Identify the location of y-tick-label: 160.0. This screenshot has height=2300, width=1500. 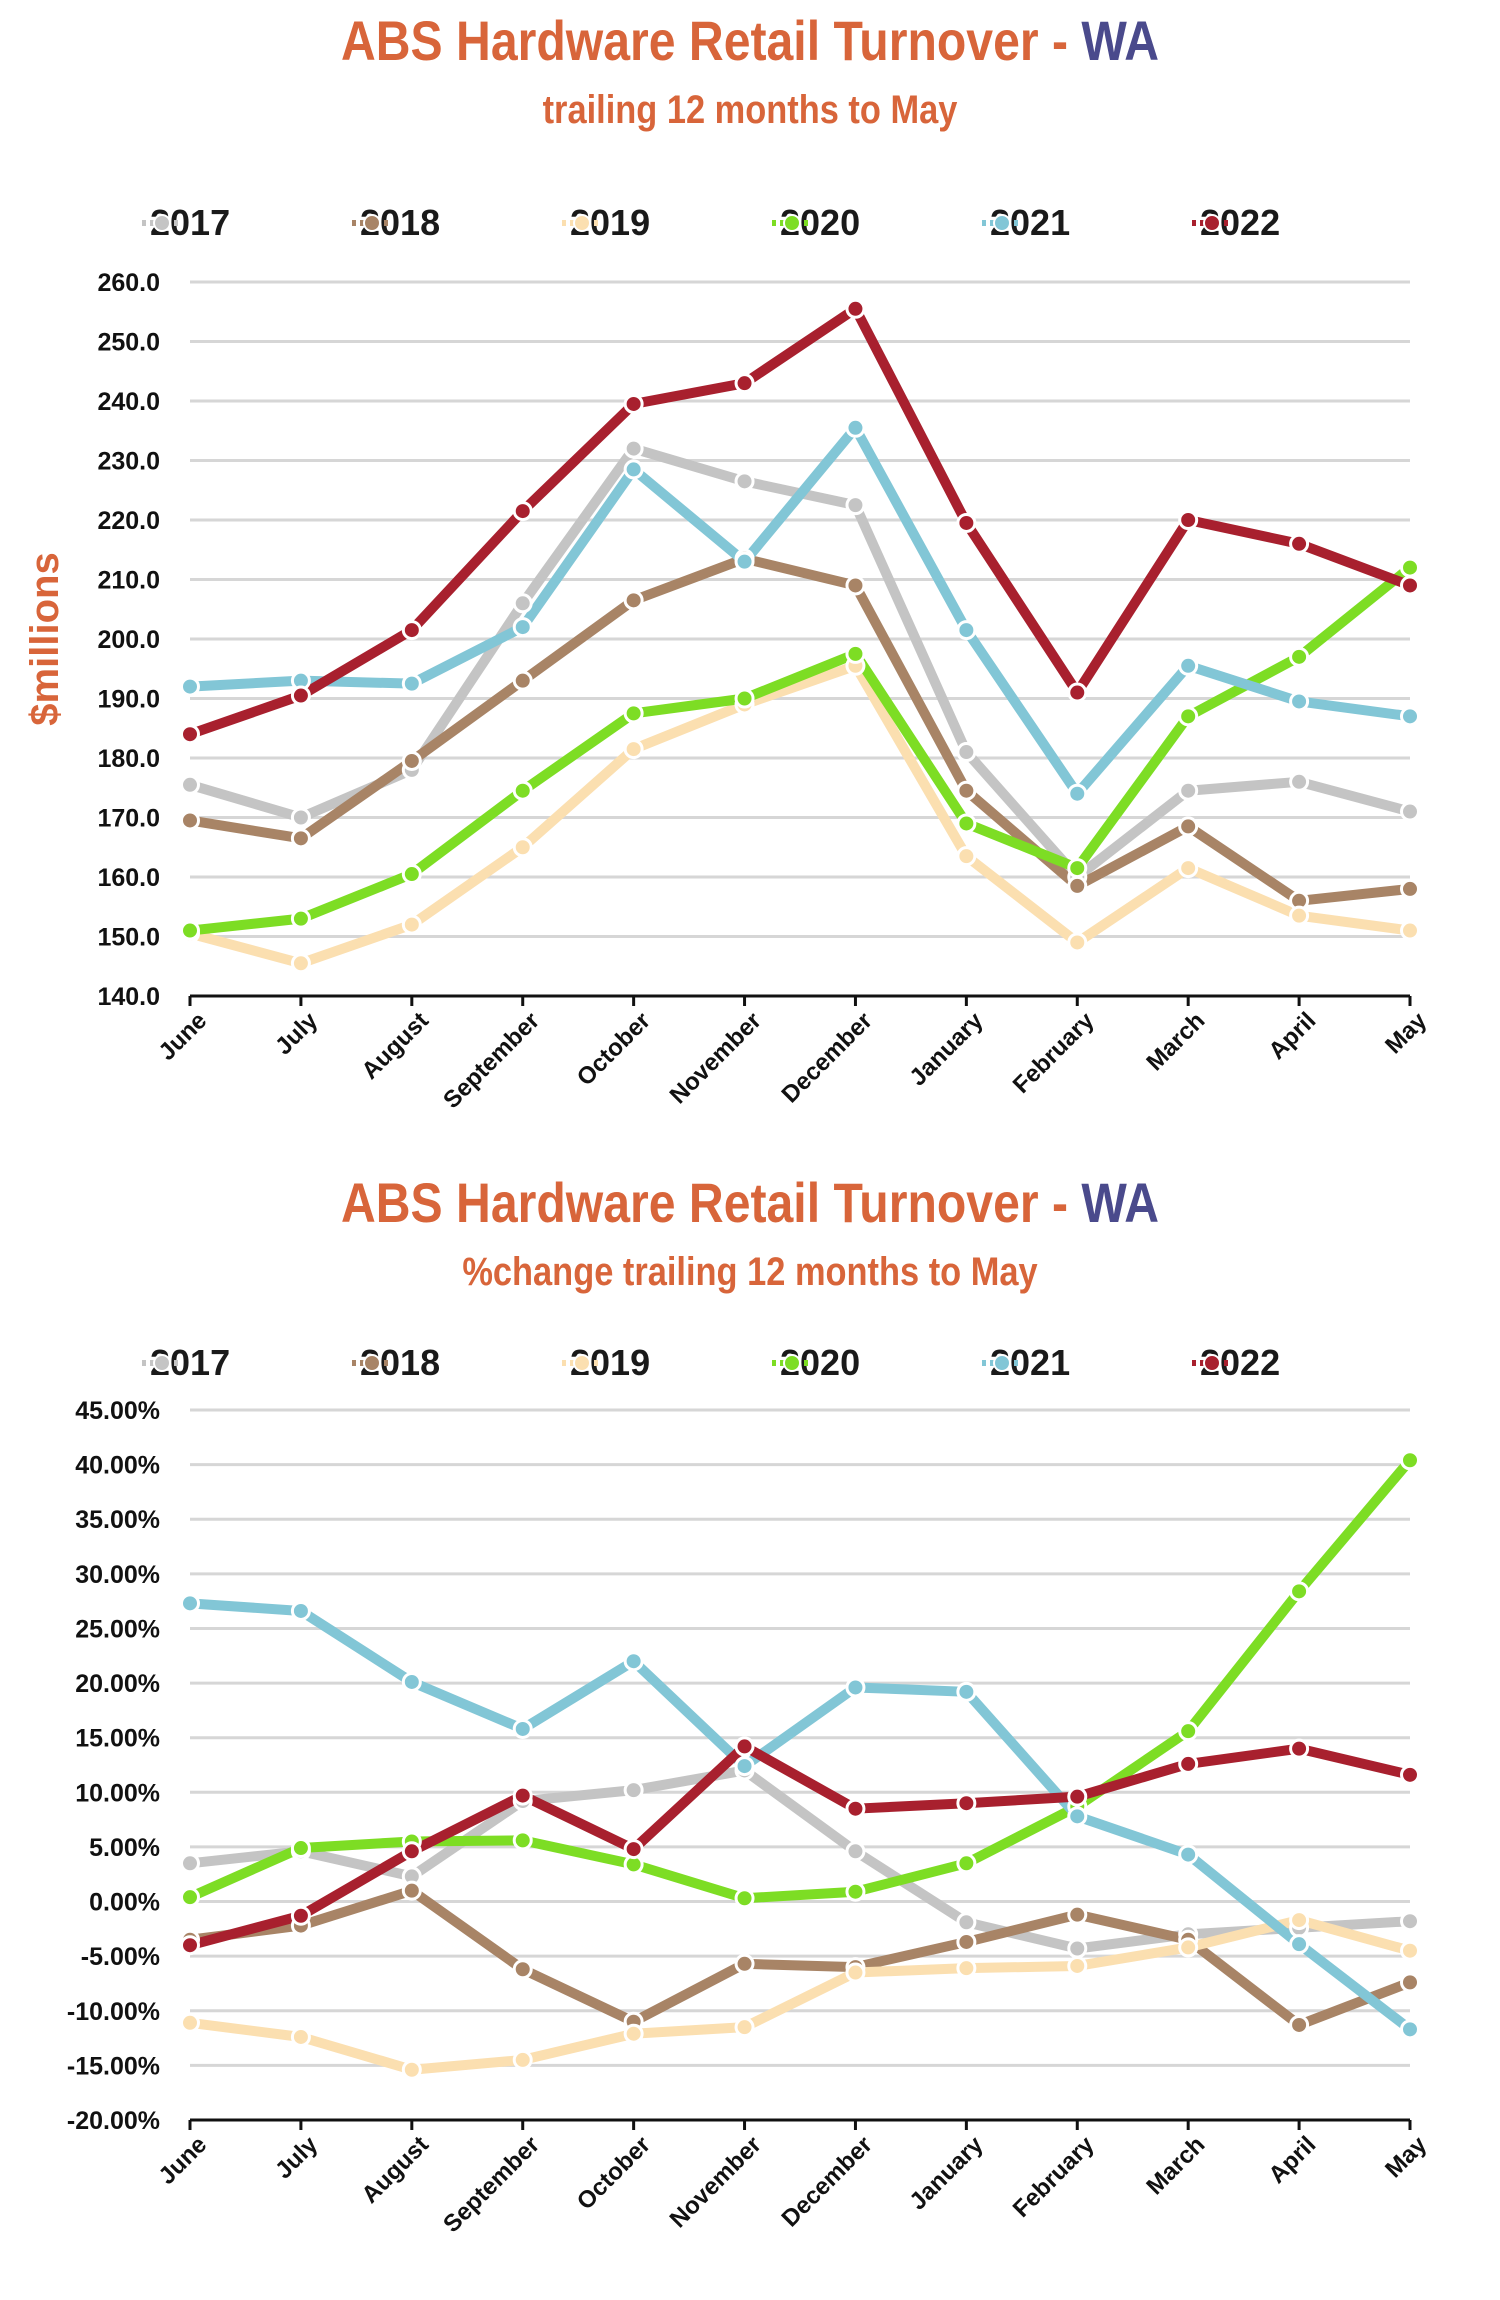
(128, 878).